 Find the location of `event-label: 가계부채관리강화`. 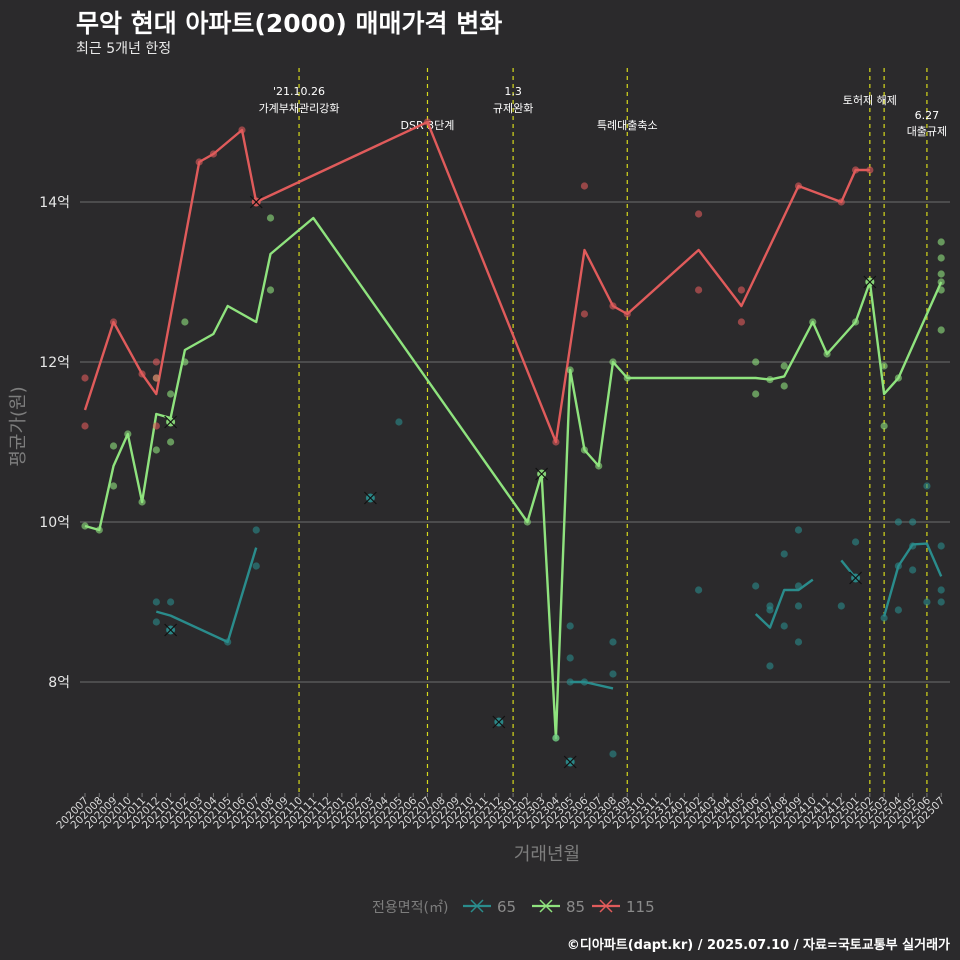

event-label: 가계부채관리강화 is located at coordinates (299, 108).